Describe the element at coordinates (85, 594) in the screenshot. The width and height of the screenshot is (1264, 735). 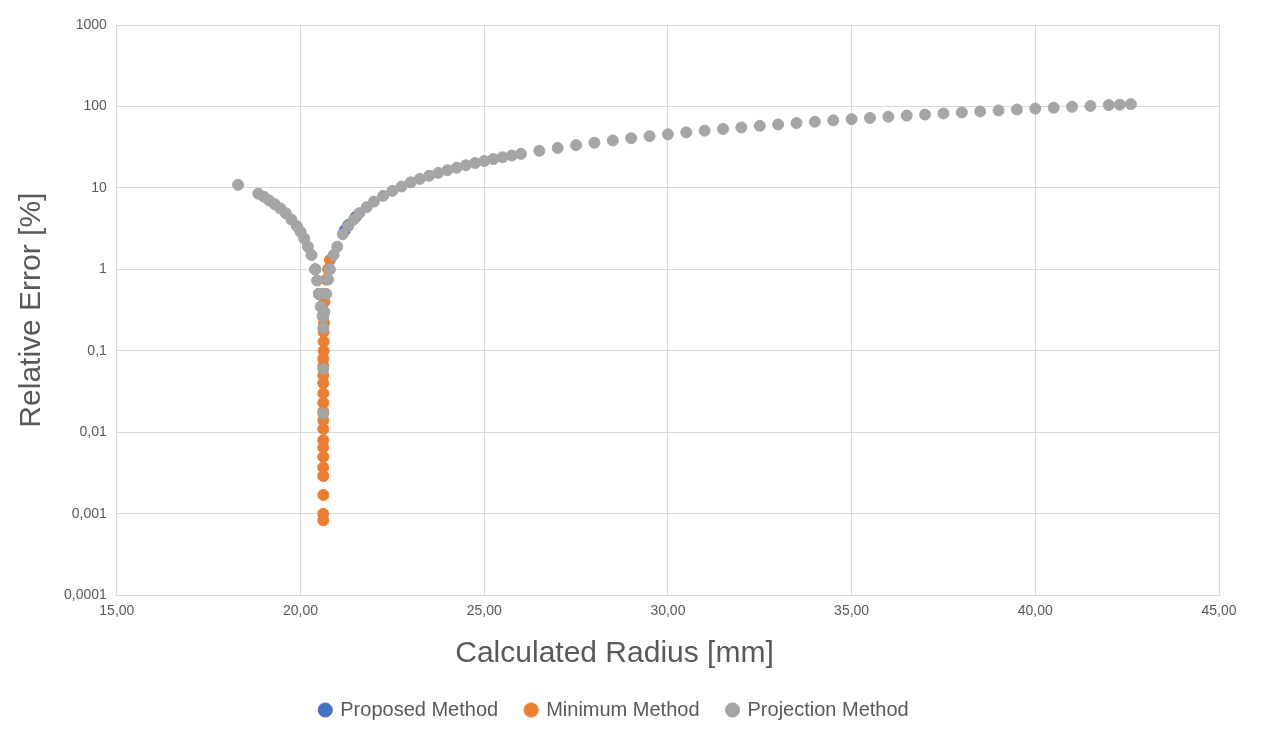
I see `y-tick-label: 0,0001` at that location.